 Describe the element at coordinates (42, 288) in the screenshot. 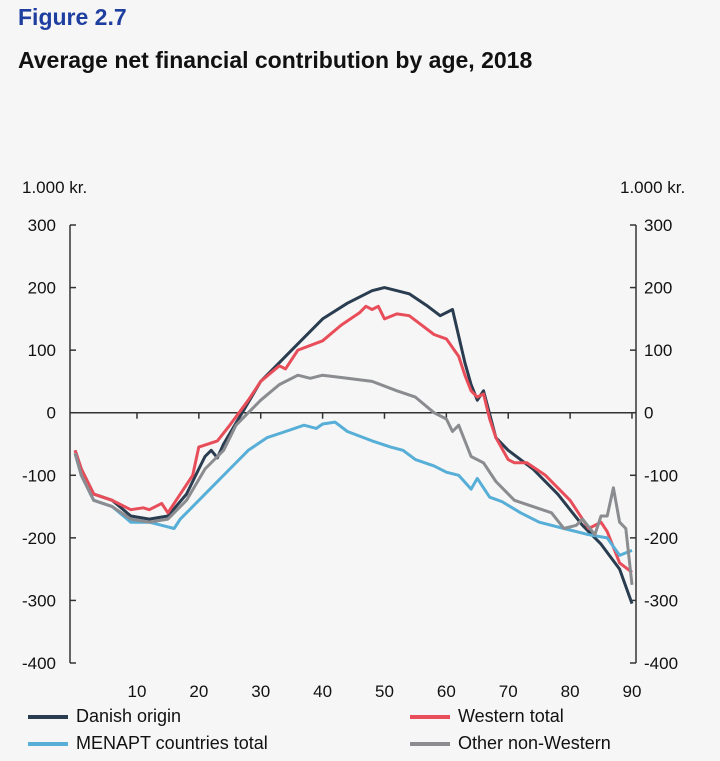

I see `left-y-tick-label: 200` at that location.